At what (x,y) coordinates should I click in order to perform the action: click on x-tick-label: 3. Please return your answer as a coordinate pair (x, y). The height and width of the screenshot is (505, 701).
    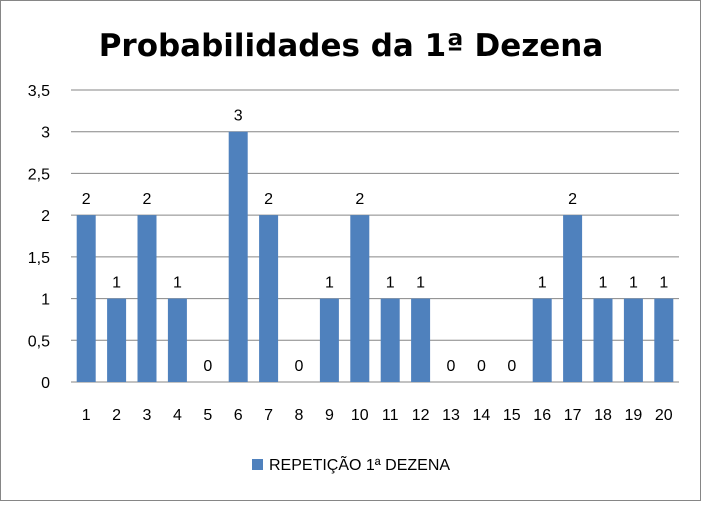
    Looking at the image, I should click on (147, 415).